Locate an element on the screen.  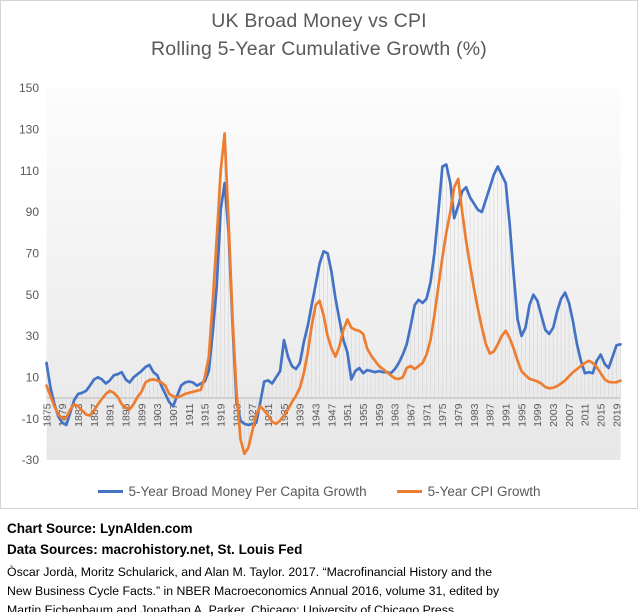
y-tick-label: 10 is located at coordinates (33, 378).